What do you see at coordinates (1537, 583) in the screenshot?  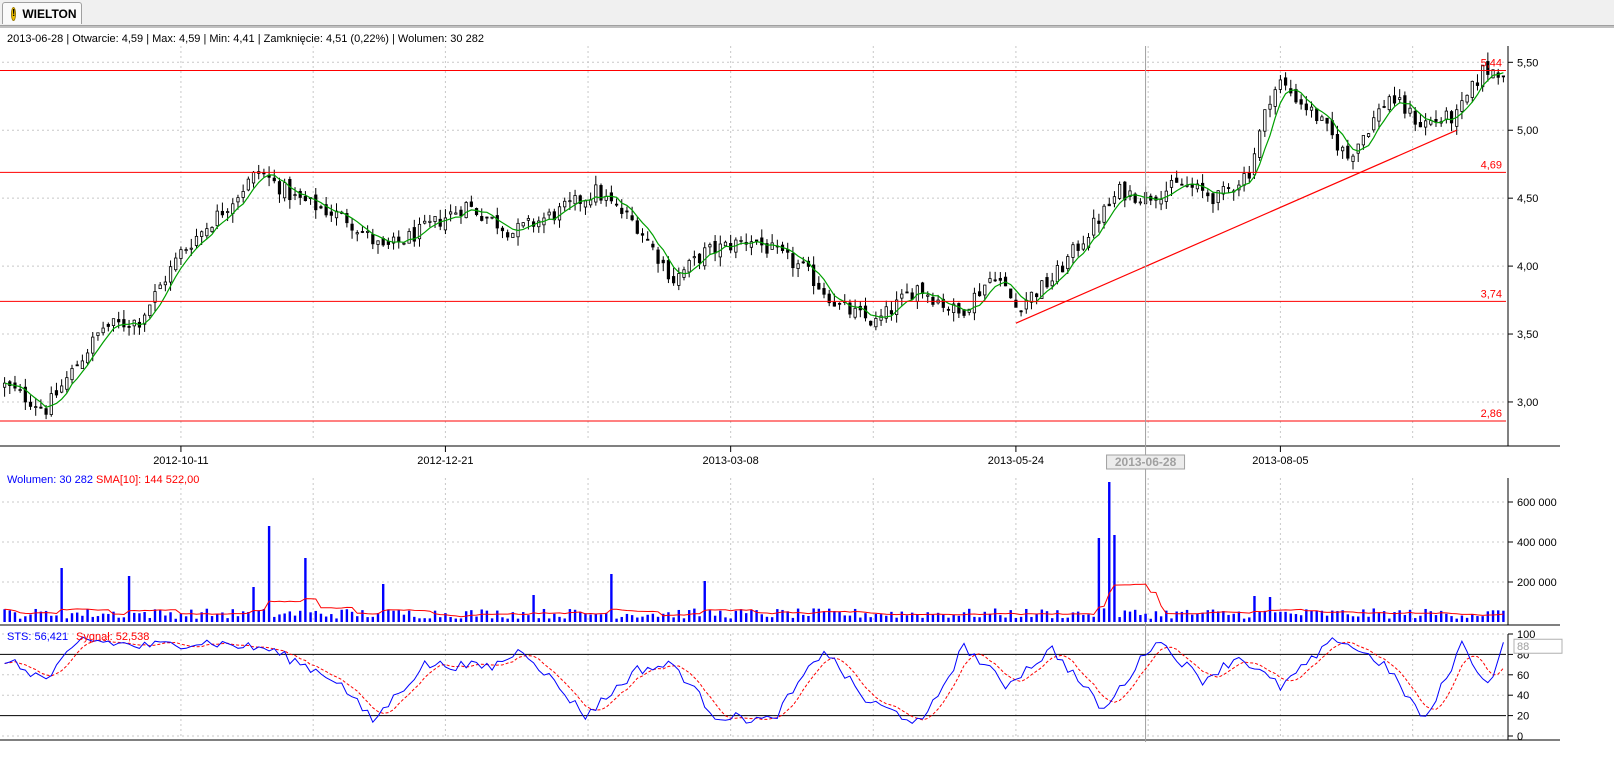 I see `volume-y-tick-label: 200 000` at bounding box center [1537, 583].